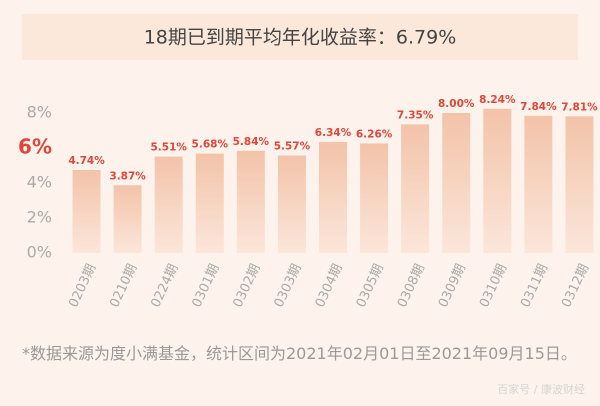 This screenshot has width=600, height=406. I want to click on value-label: 8.24%, so click(497, 100).